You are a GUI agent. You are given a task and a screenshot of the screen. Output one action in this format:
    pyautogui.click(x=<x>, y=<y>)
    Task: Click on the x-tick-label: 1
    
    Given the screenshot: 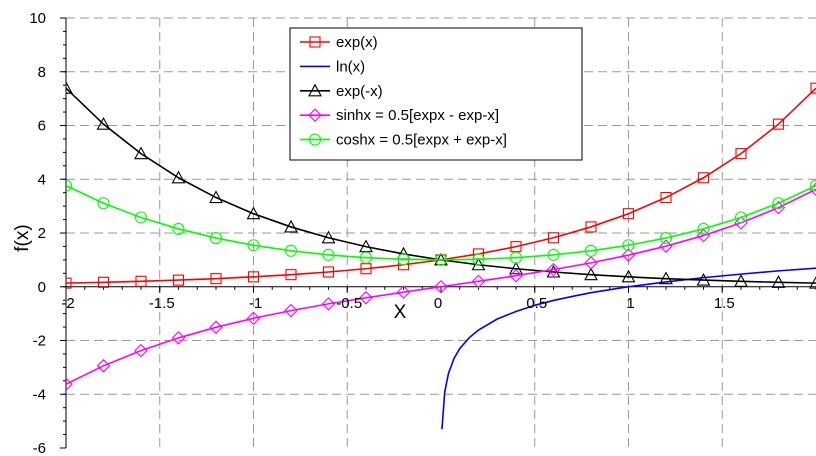 What is the action you would take?
    pyautogui.click(x=630, y=303)
    